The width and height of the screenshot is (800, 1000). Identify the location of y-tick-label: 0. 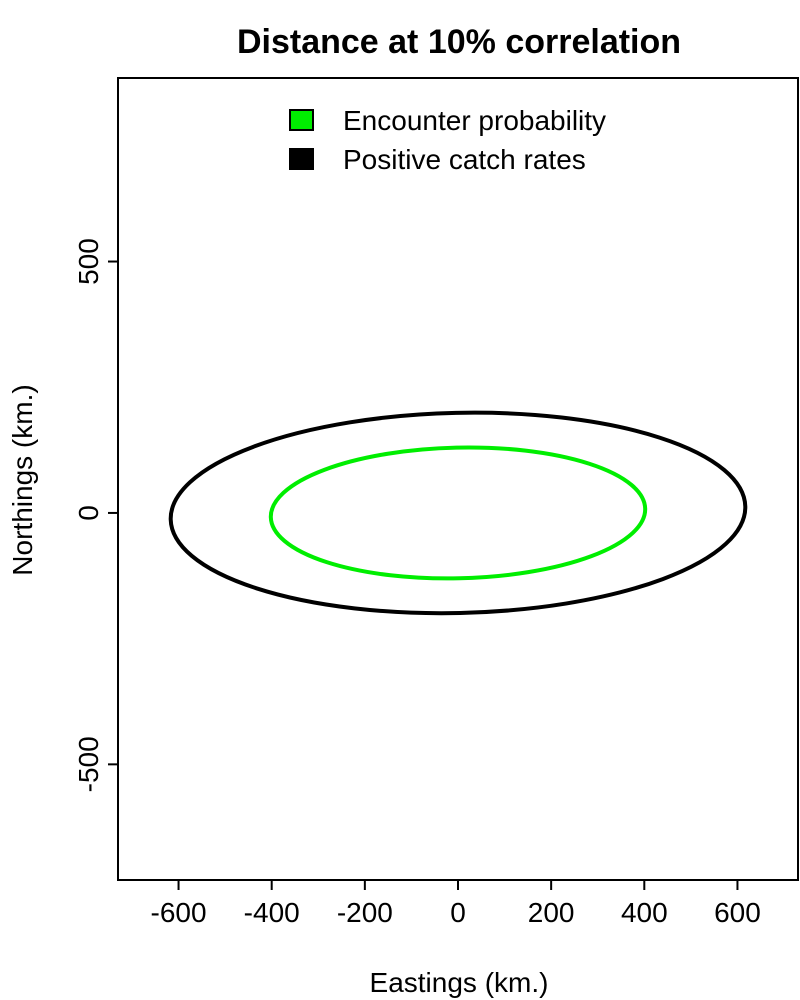
(88, 513).